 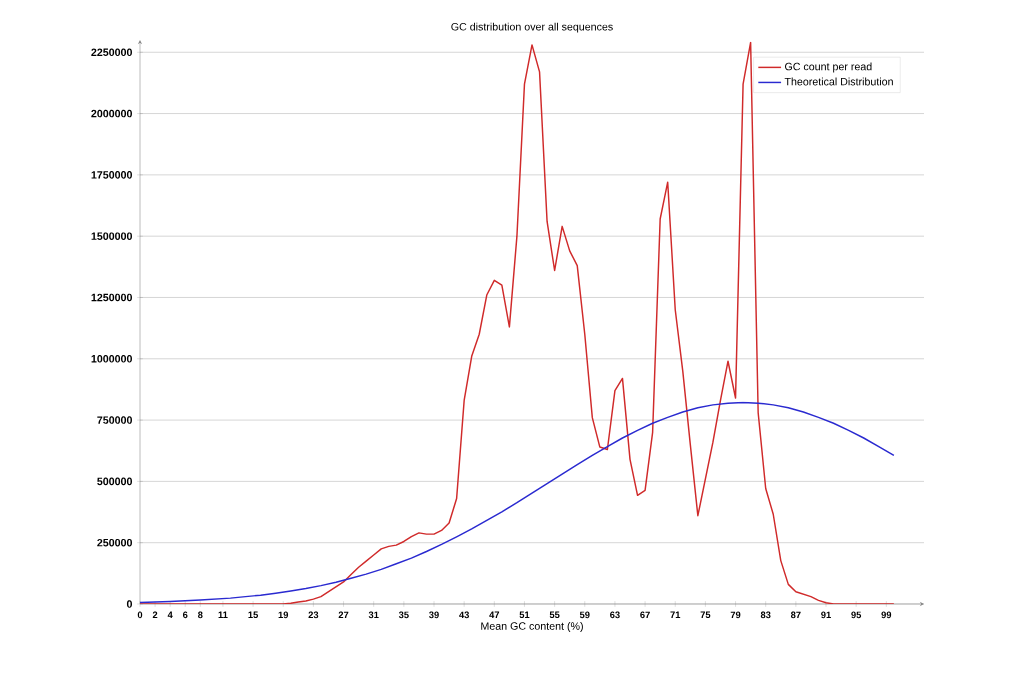 I want to click on x-tick-label: 35, so click(x=403, y=615).